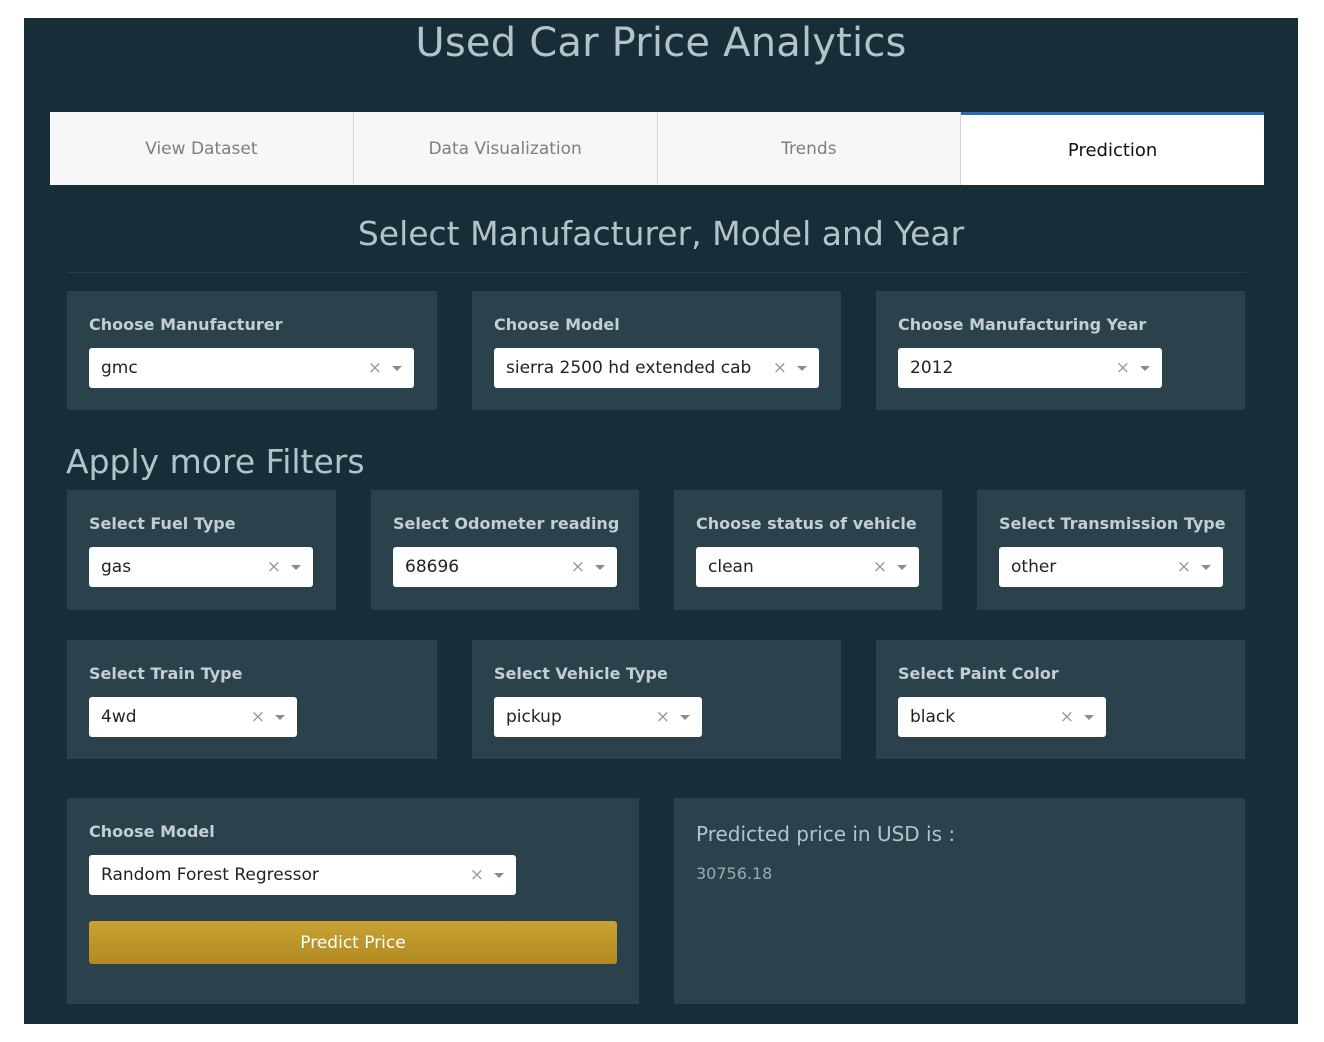  What do you see at coordinates (1030, 368) in the screenshot?
I see `year-select: 2012 ×` at bounding box center [1030, 368].